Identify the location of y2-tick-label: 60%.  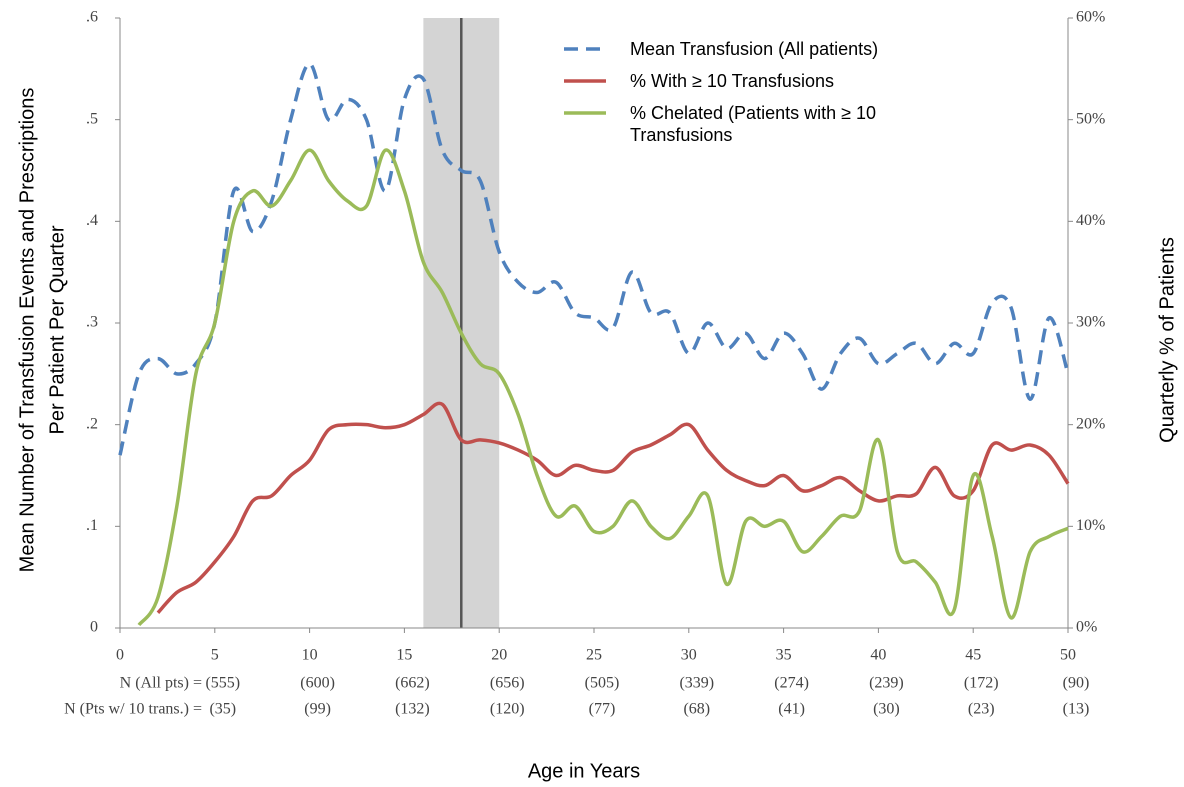
(1090, 17).